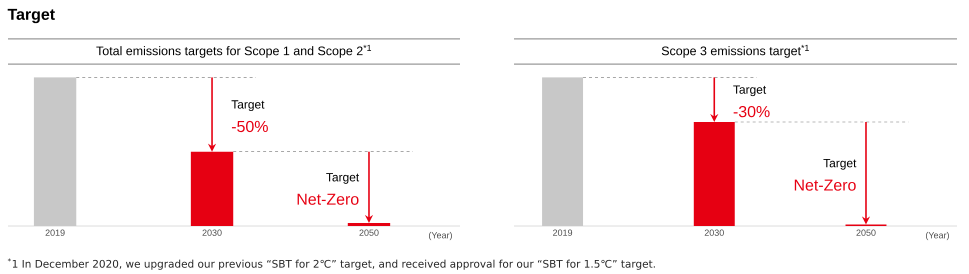 Image resolution: width=969 pixels, height=274 pixels. Describe the element at coordinates (735, 51) in the screenshot. I see `chart-title: Scope 3 emissions target$^{*1}$` at that location.